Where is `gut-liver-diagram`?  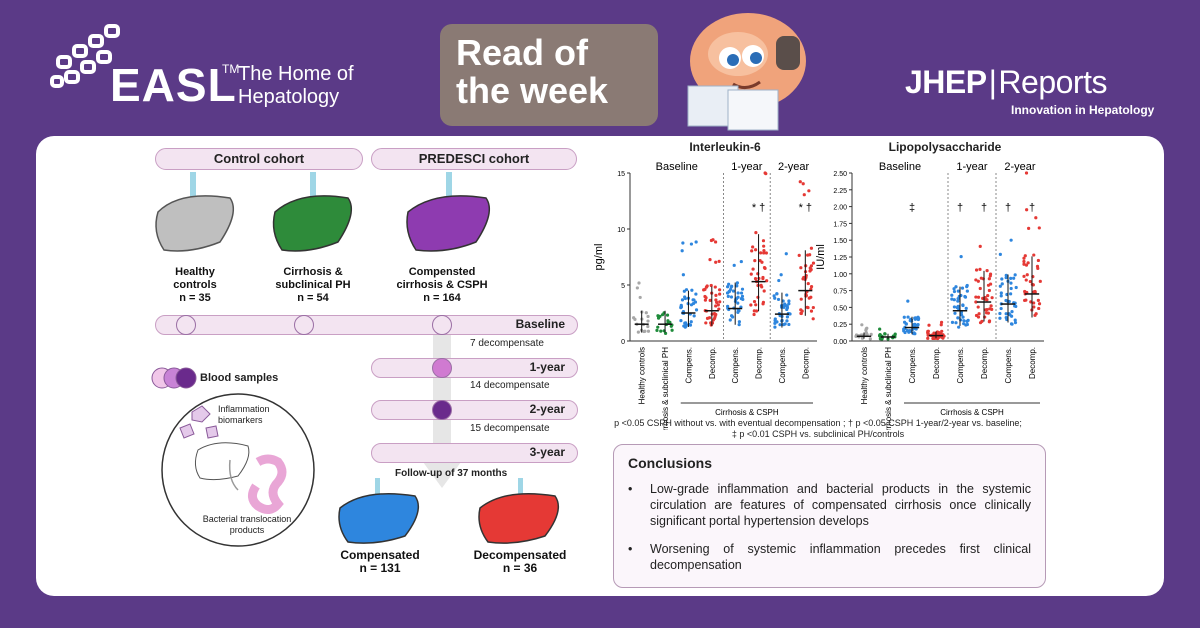
gut-liver-diagram is located at coordinates (238, 470).